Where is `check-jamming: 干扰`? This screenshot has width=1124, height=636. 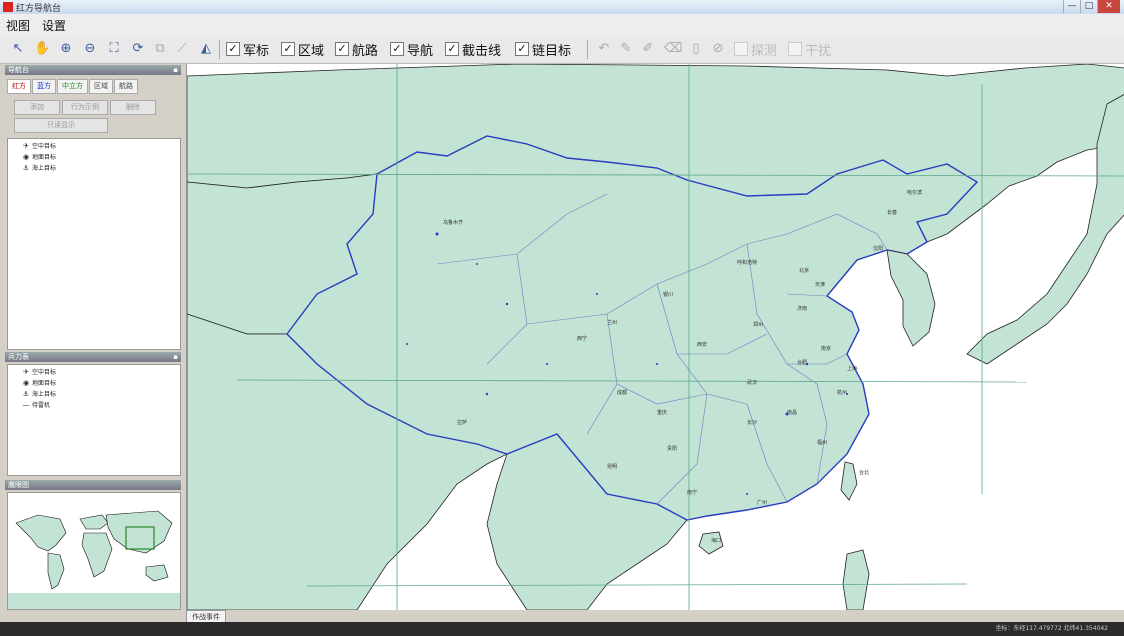
check-jamming: 干扰 is located at coordinates (809, 49).